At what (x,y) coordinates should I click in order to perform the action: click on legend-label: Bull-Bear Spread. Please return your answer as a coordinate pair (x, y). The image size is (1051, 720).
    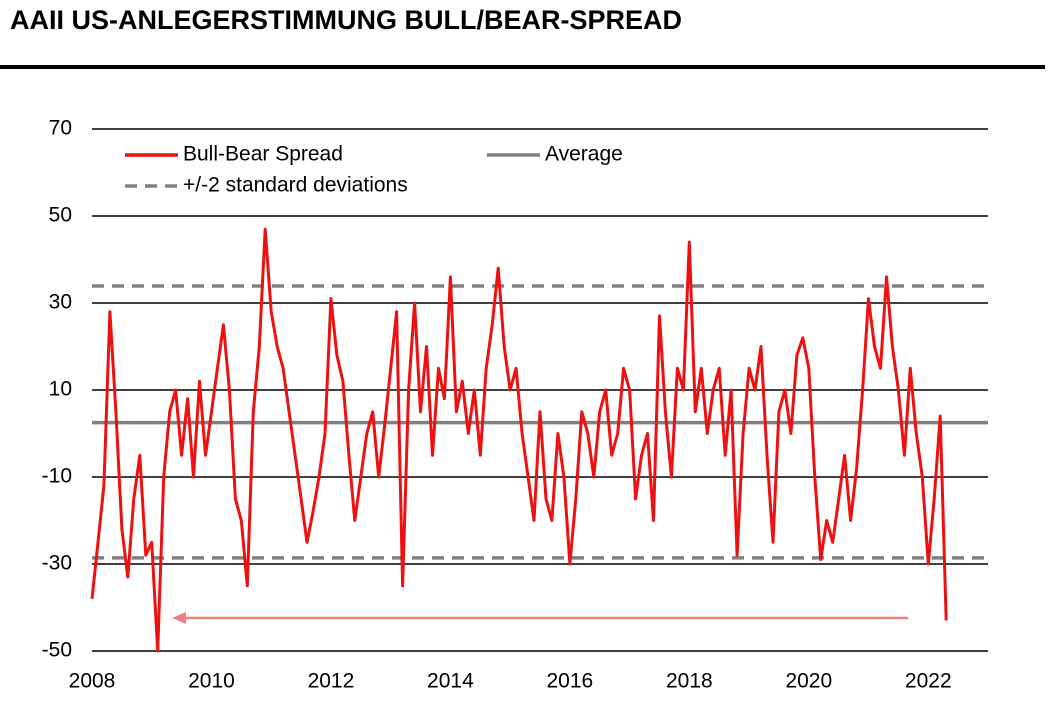
    Looking at the image, I should click on (263, 154).